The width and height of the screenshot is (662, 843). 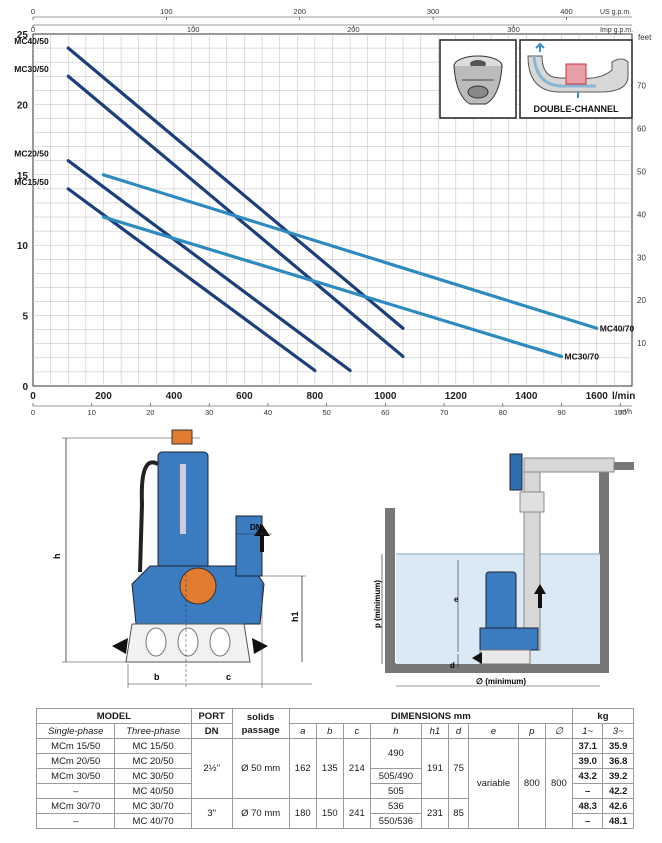 What do you see at coordinates (260, 723) in the screenshot?
I see `th-solids: solids passage` at bounding box center [260, 723].